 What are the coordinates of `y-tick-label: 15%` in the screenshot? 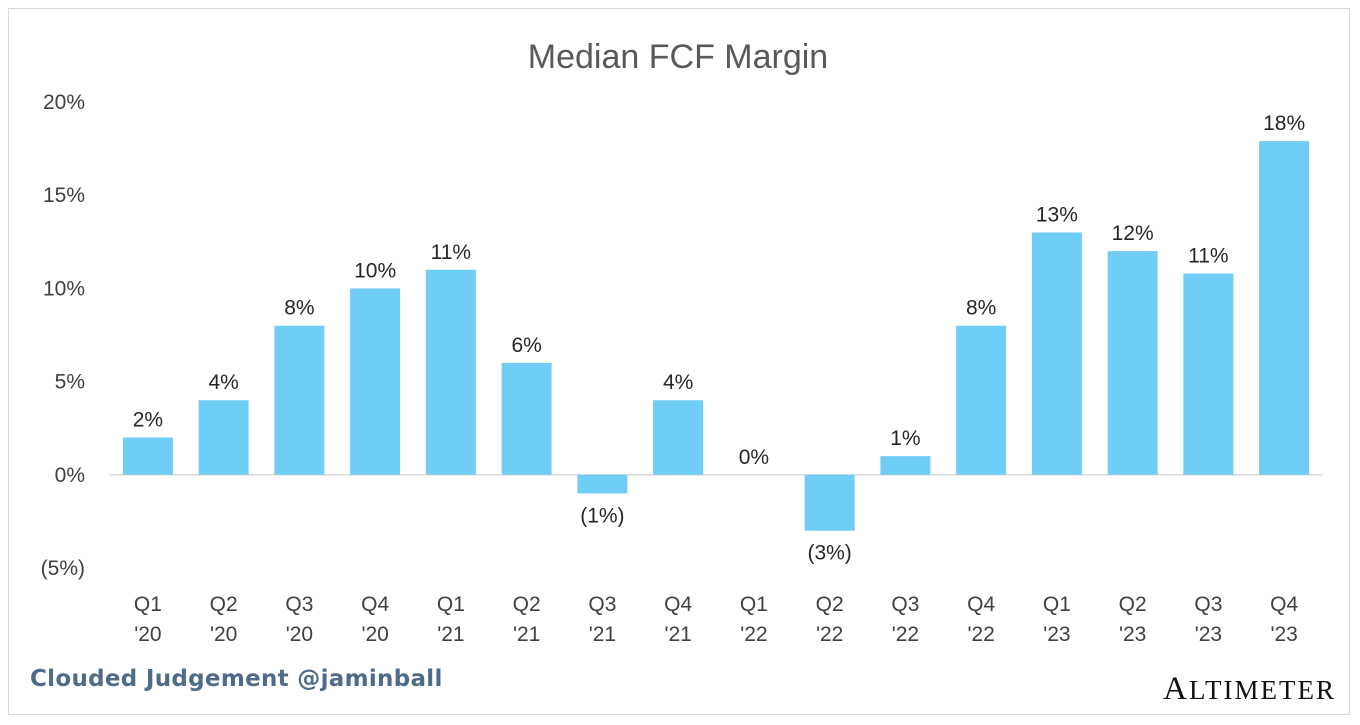 It's located at (64, 195).